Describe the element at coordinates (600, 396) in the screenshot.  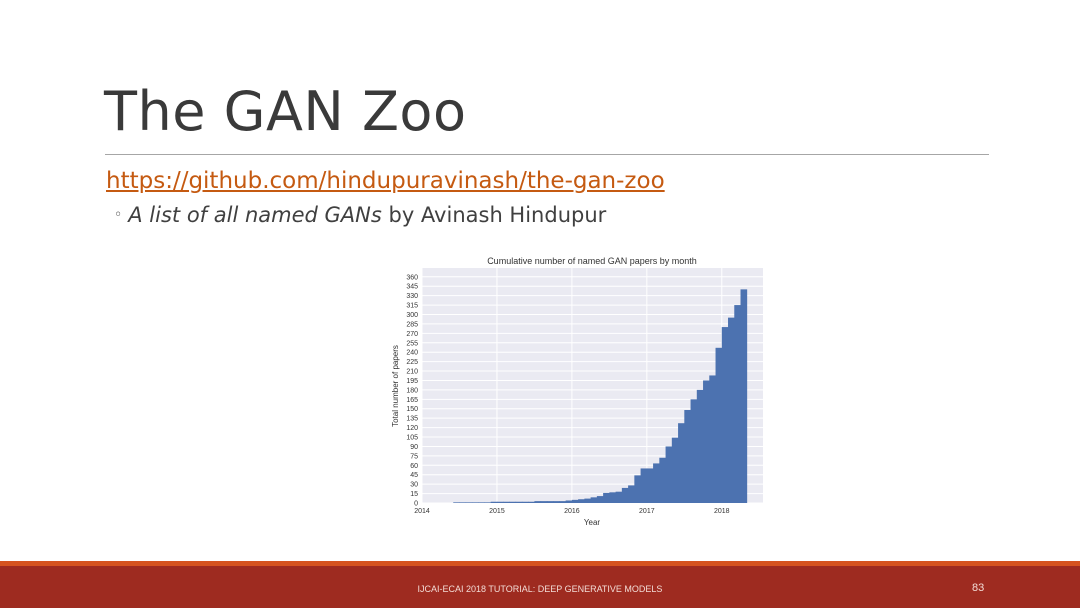
I see `step-area` at that location.